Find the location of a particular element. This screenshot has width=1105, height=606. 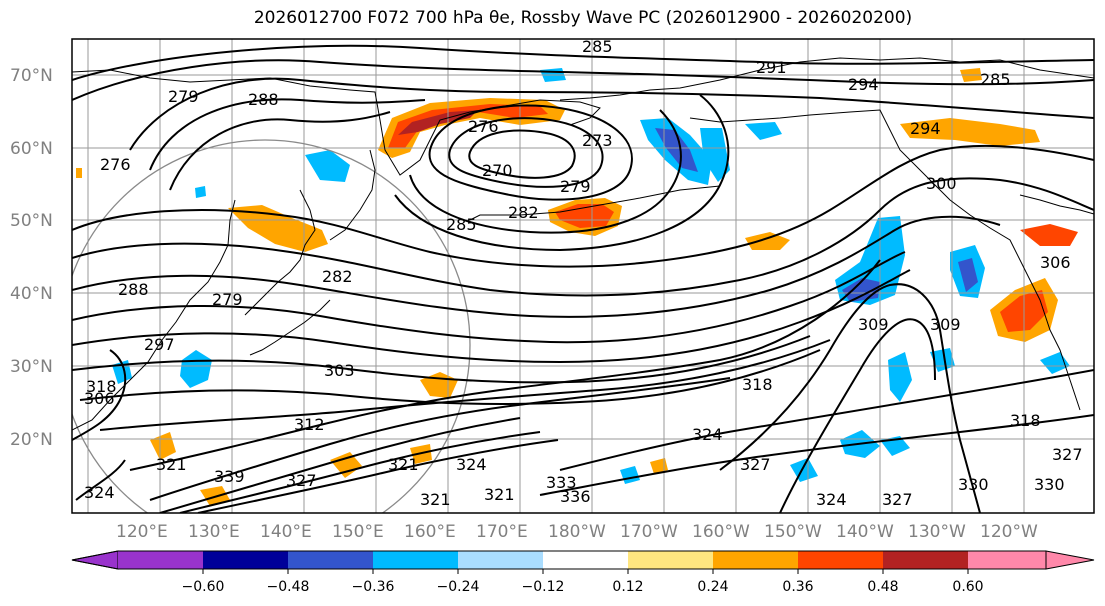

lat-label: 20°N is located at coordinates (31, 440).